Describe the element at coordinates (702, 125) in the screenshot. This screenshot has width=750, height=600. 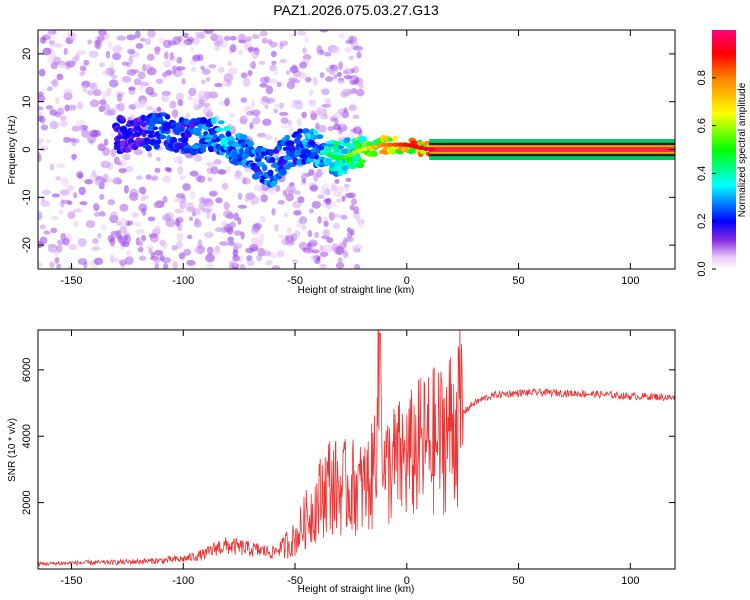
I see `colorbar-tick-label: 0.6` at that location.